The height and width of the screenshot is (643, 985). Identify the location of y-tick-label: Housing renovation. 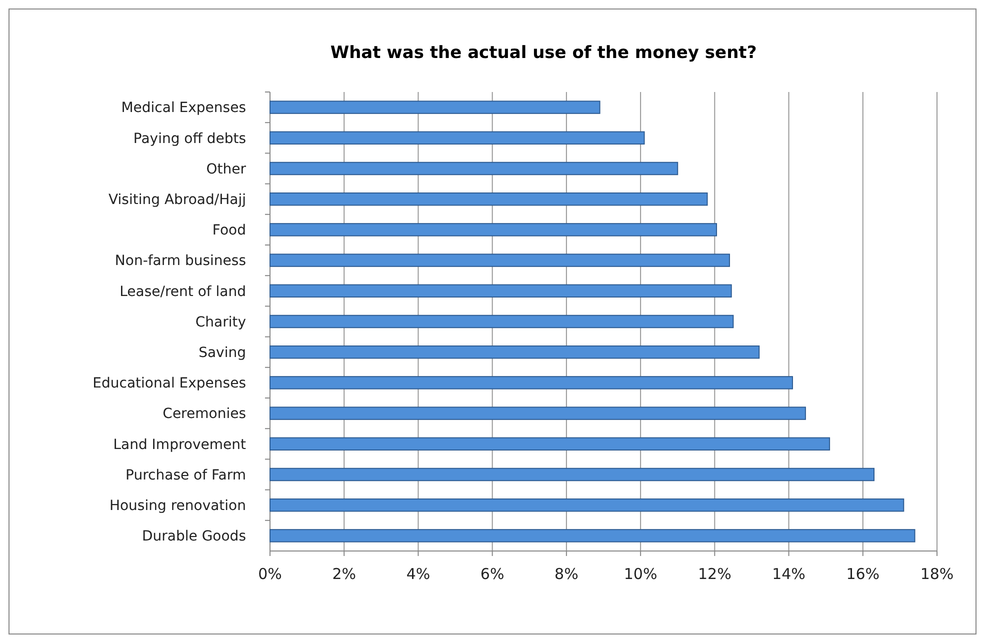
(177, 506).